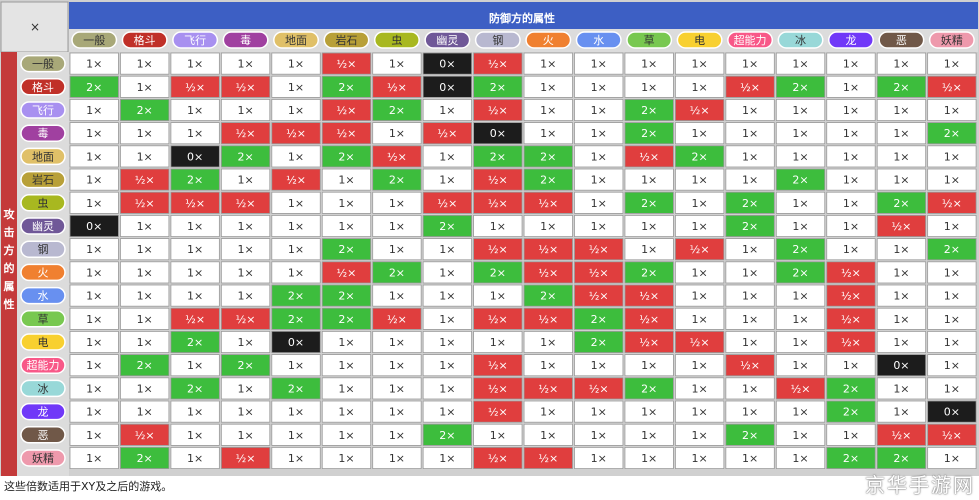 The width and height of the screenshot is (979, 500). I want to click on type-badge-label: 虫, so click(43, 203).